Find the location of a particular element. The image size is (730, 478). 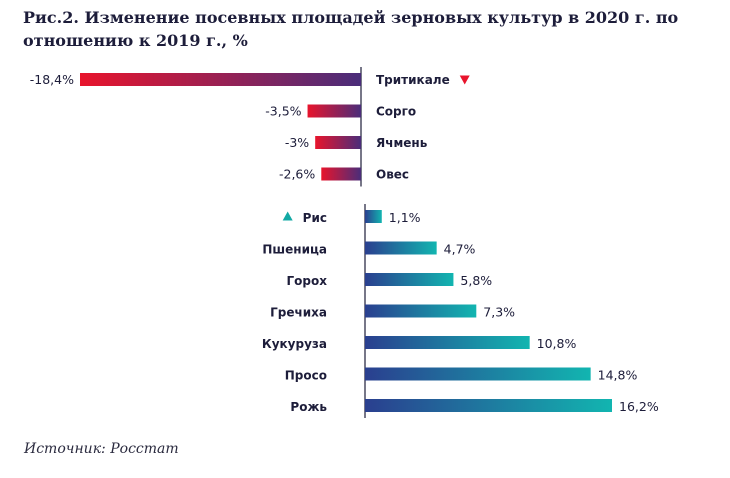

value-label-negative-4: -2,6% is located at coordinates (297, 174).